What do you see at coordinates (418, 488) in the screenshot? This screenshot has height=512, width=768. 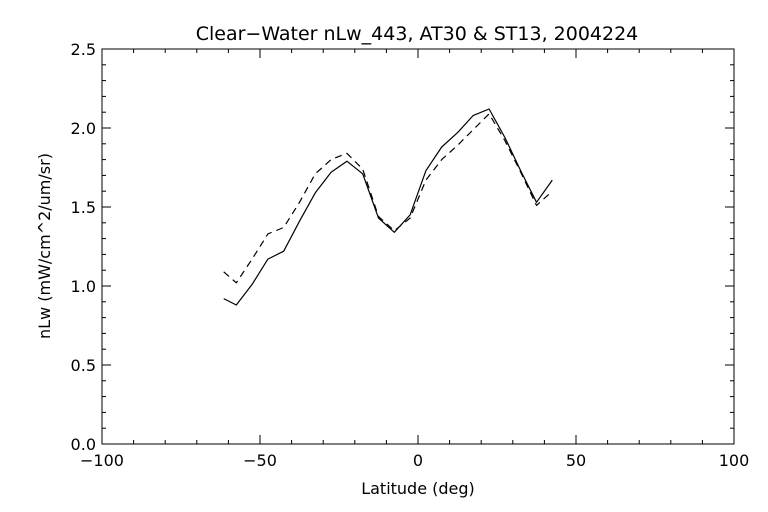 I see `x-axis-label: Latitude (deg)` at bounding box center [418, 488].